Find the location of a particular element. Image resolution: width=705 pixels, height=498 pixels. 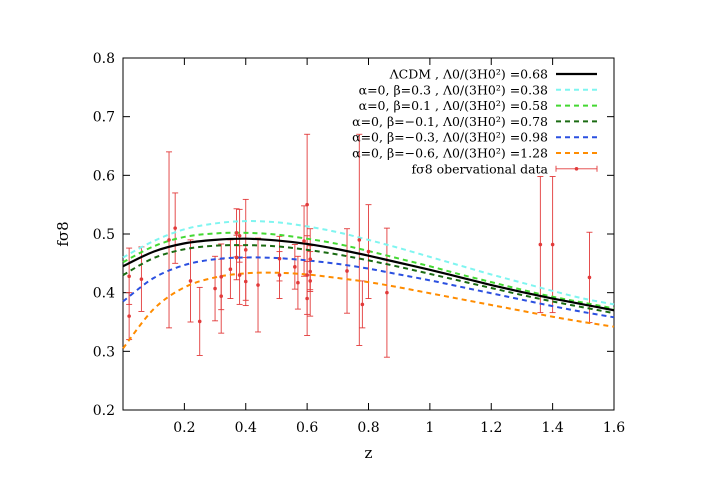

y-axis-label: fσ8 is located at coordinates (63, 233).